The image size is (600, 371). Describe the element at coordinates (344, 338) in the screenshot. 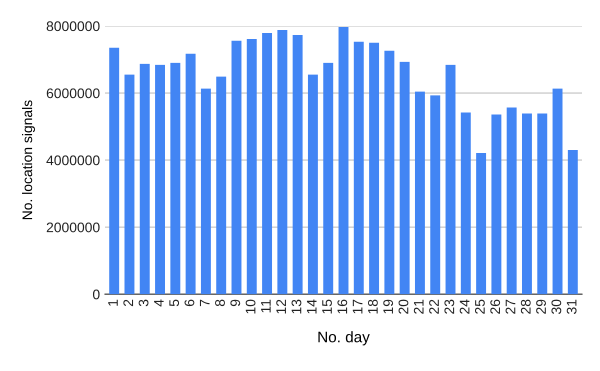

I see `x-axis-title: No. day` at that location.